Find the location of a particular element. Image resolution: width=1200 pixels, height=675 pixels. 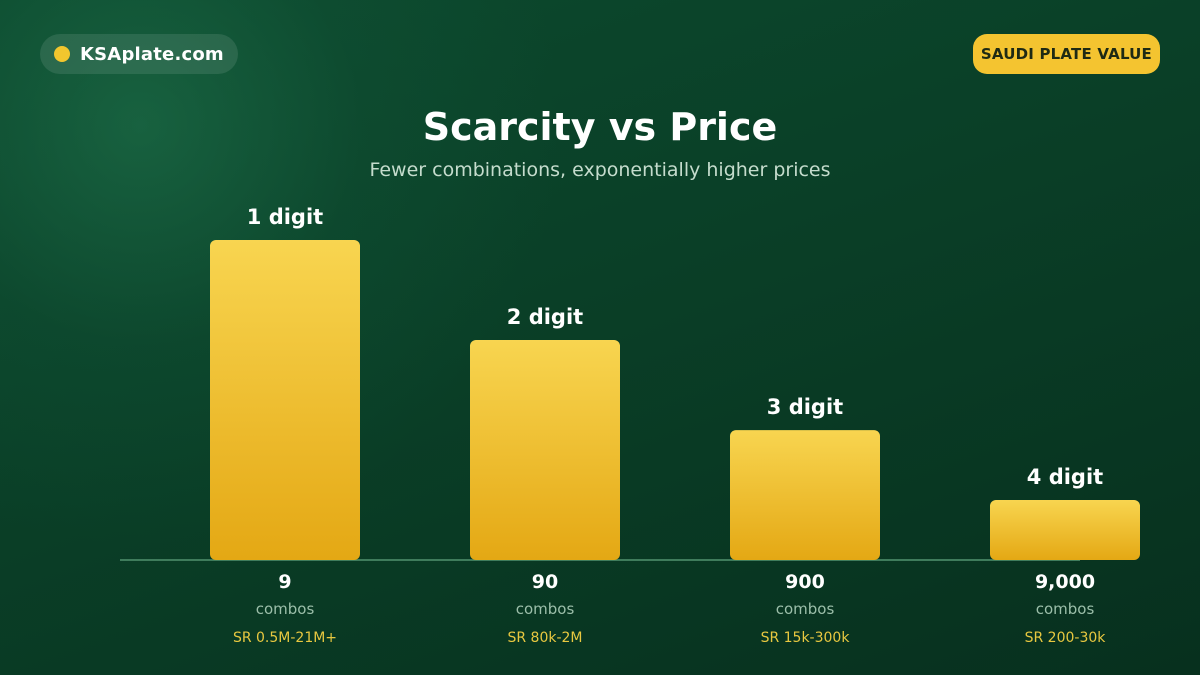

combo-count: 9 is located at coordinates (284, 582).